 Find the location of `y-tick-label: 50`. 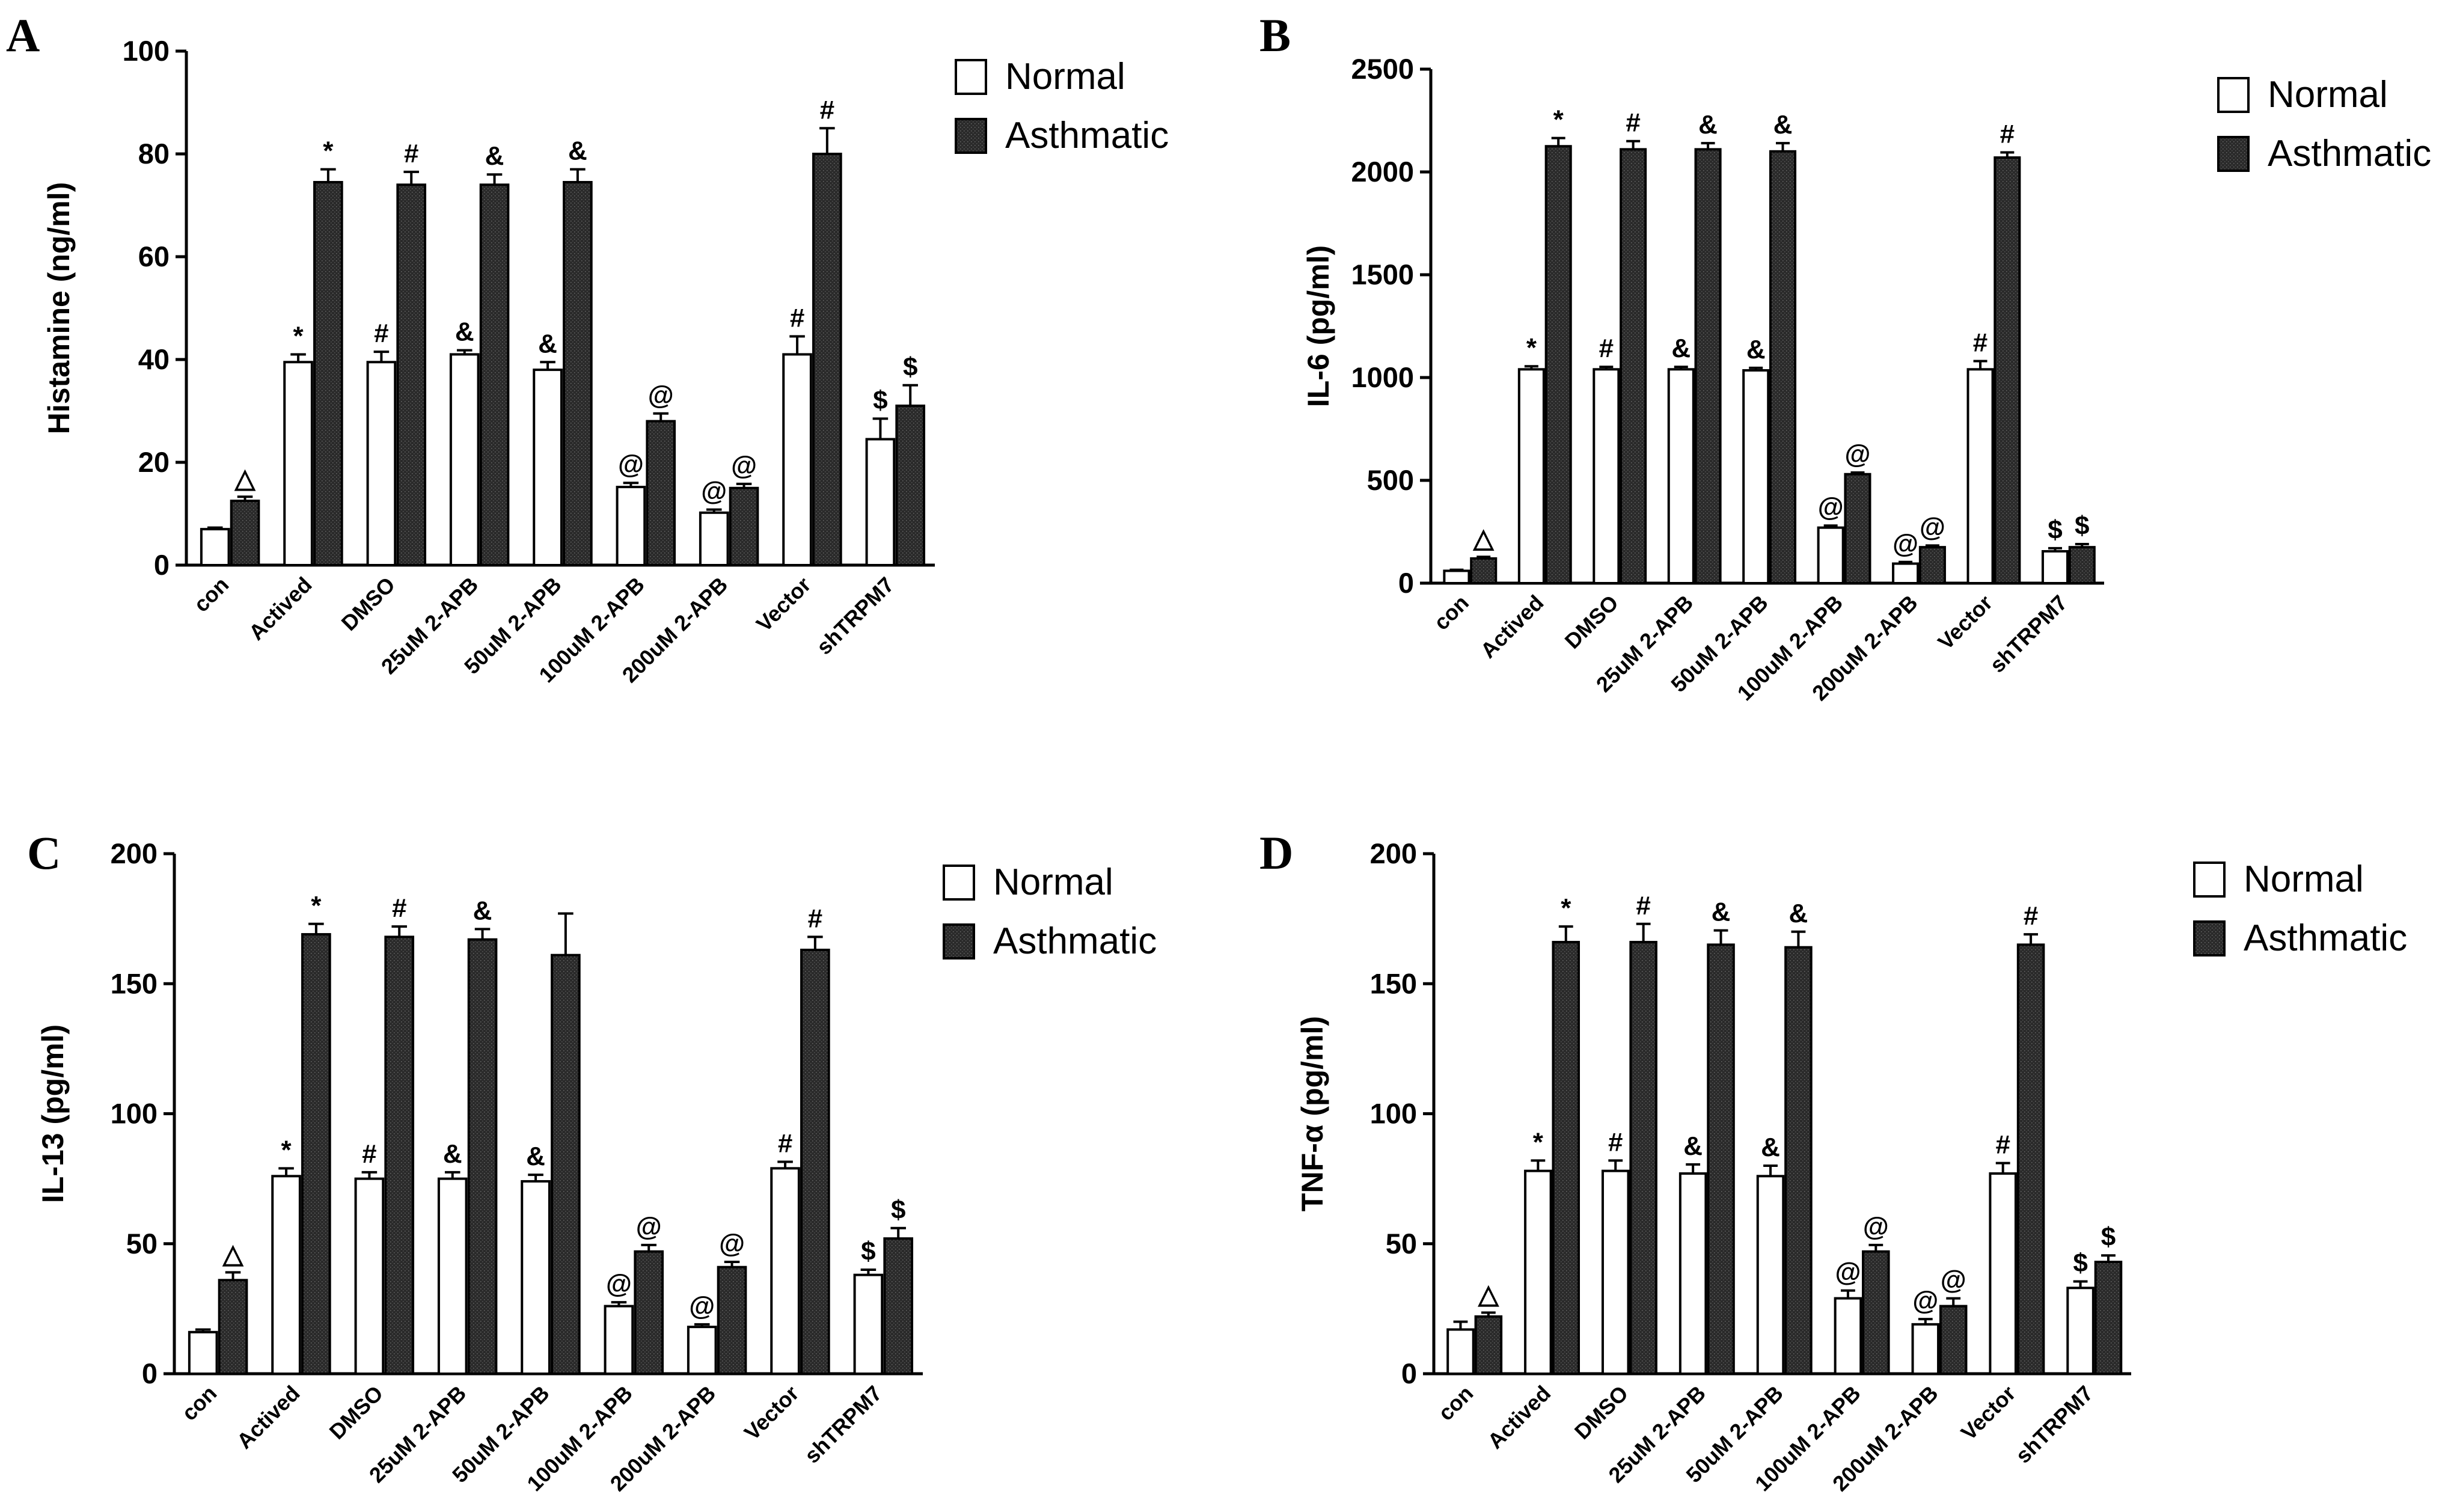

y-tick-label: 50 is located at coordinates (142, 1243).